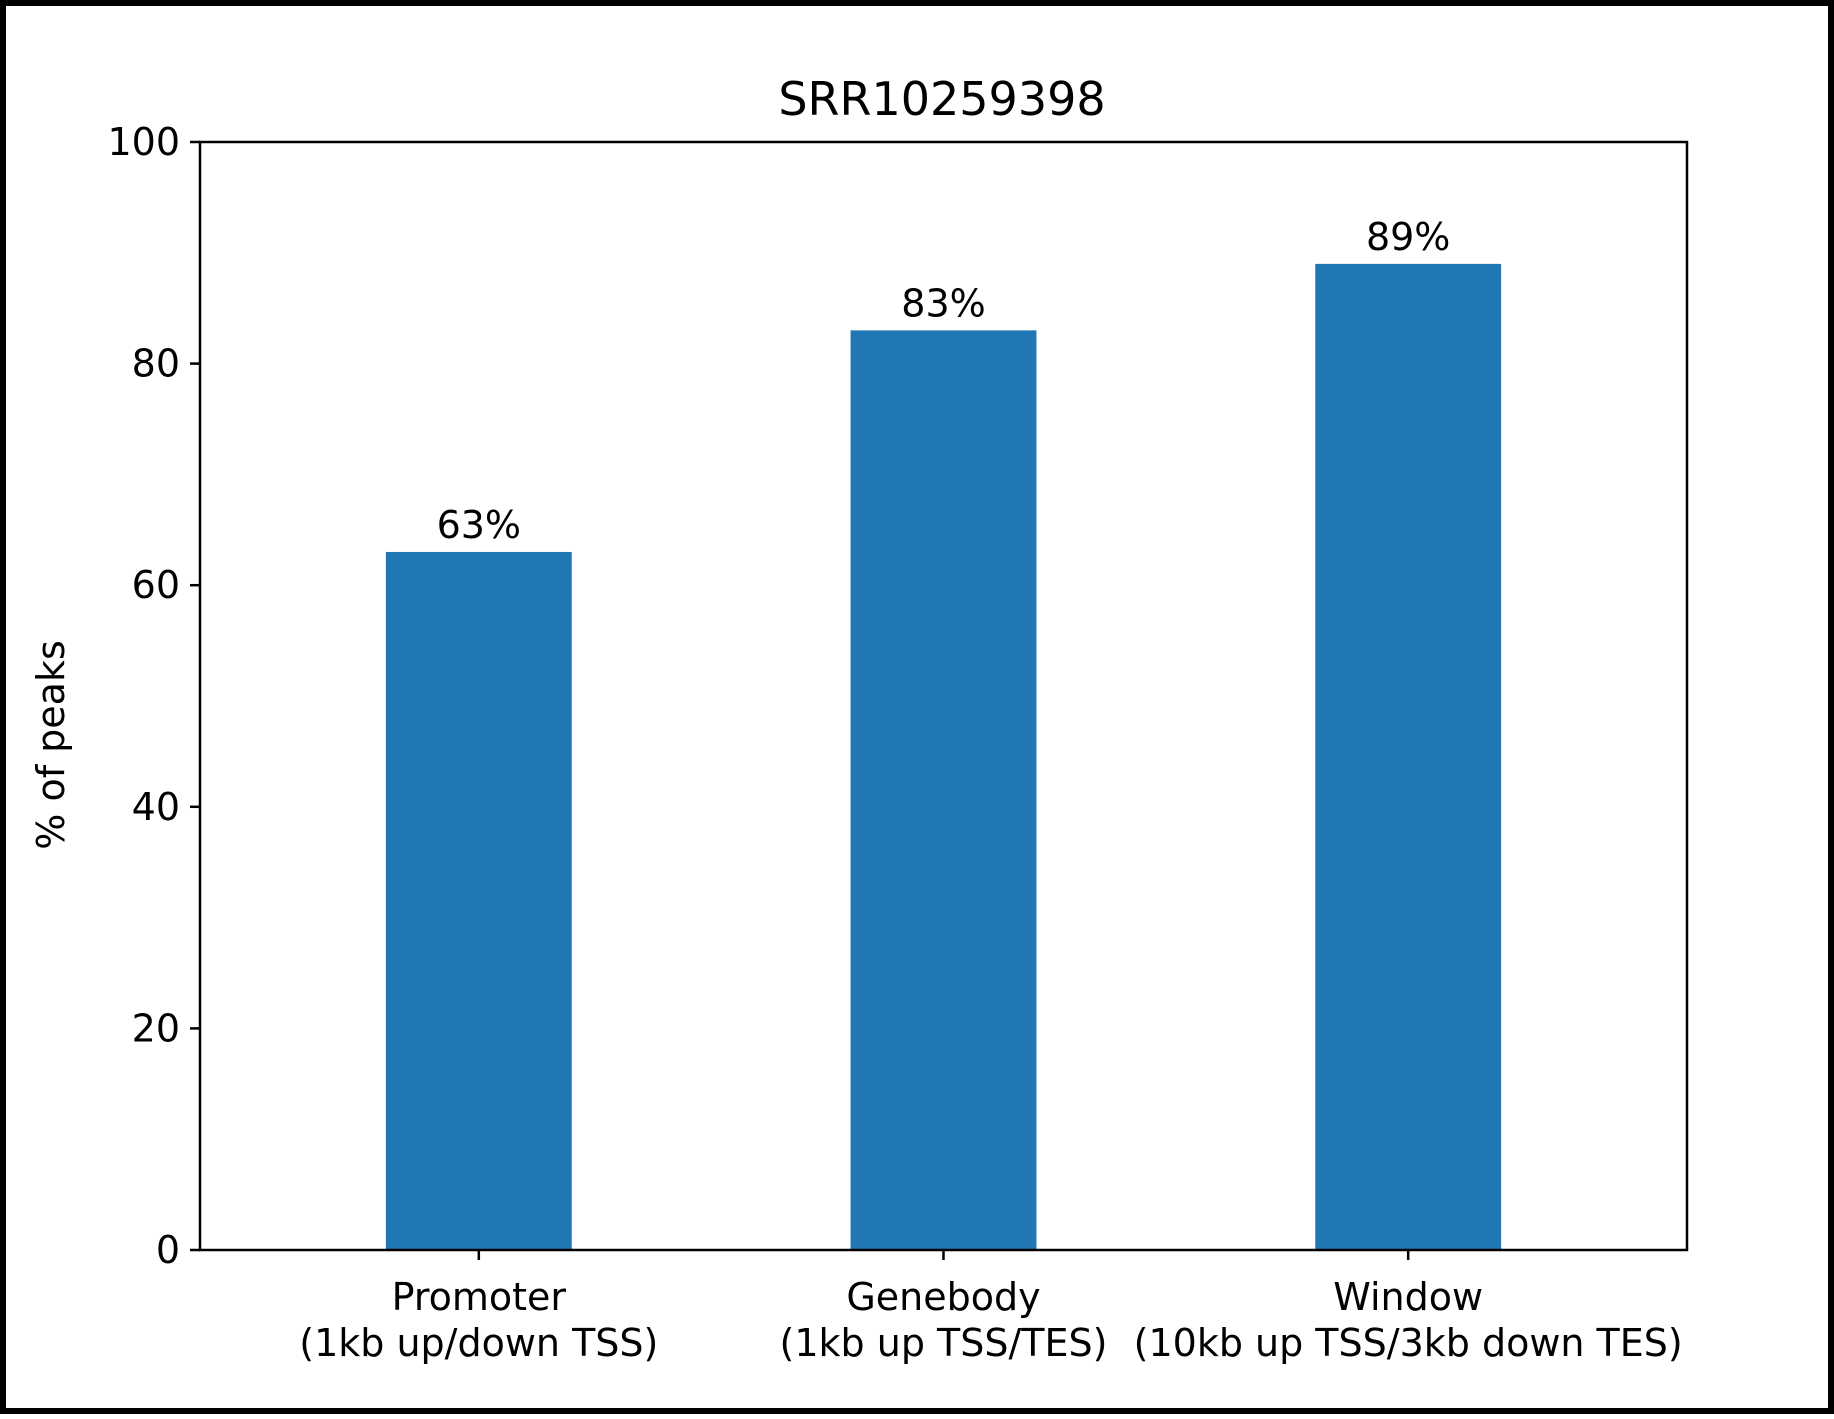 This screenshot has height=1419, width=1834. Describe the element at coordinates (156, 1028) in the screenshot. I see `y-tick-label-20: 20` at that location.